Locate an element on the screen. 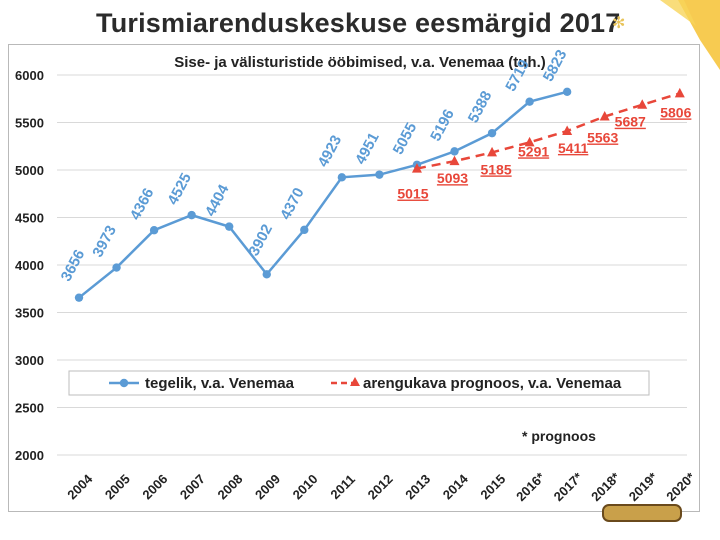  legend-marker-forecast is located at coordinates (355, 381).